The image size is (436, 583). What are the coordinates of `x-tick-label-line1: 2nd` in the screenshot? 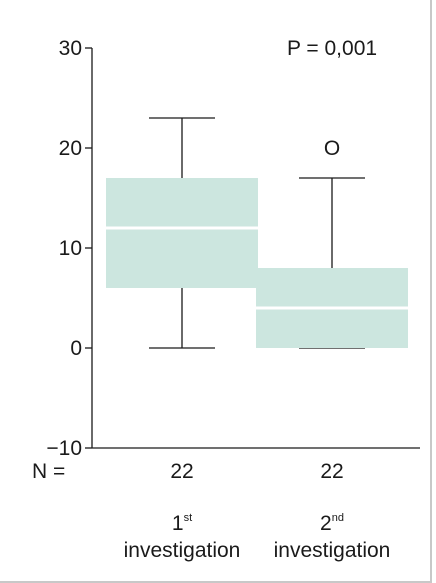 It's located at (332, 523).